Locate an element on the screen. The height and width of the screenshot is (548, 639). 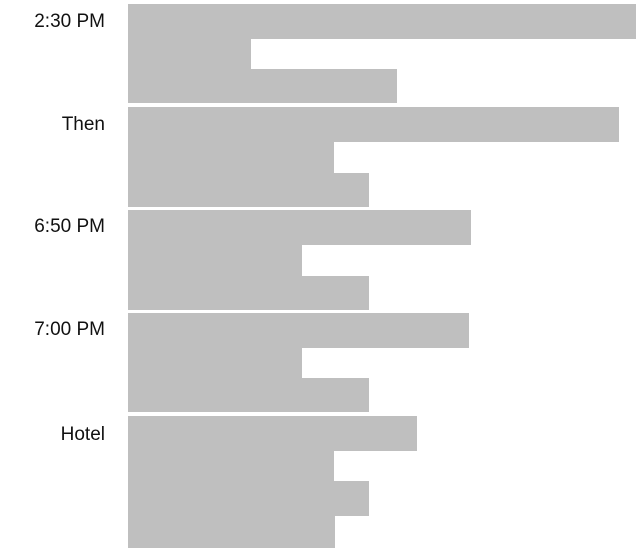
row-label: Then is located at coordinates (83, 124).